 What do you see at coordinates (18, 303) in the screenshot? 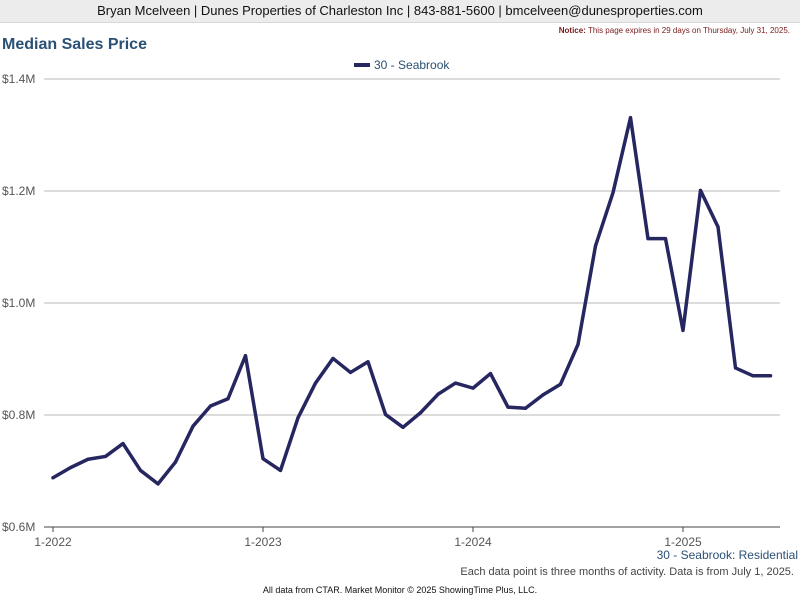
I see `y-tick-label: $1.0M` at bounding box center [18, 303].